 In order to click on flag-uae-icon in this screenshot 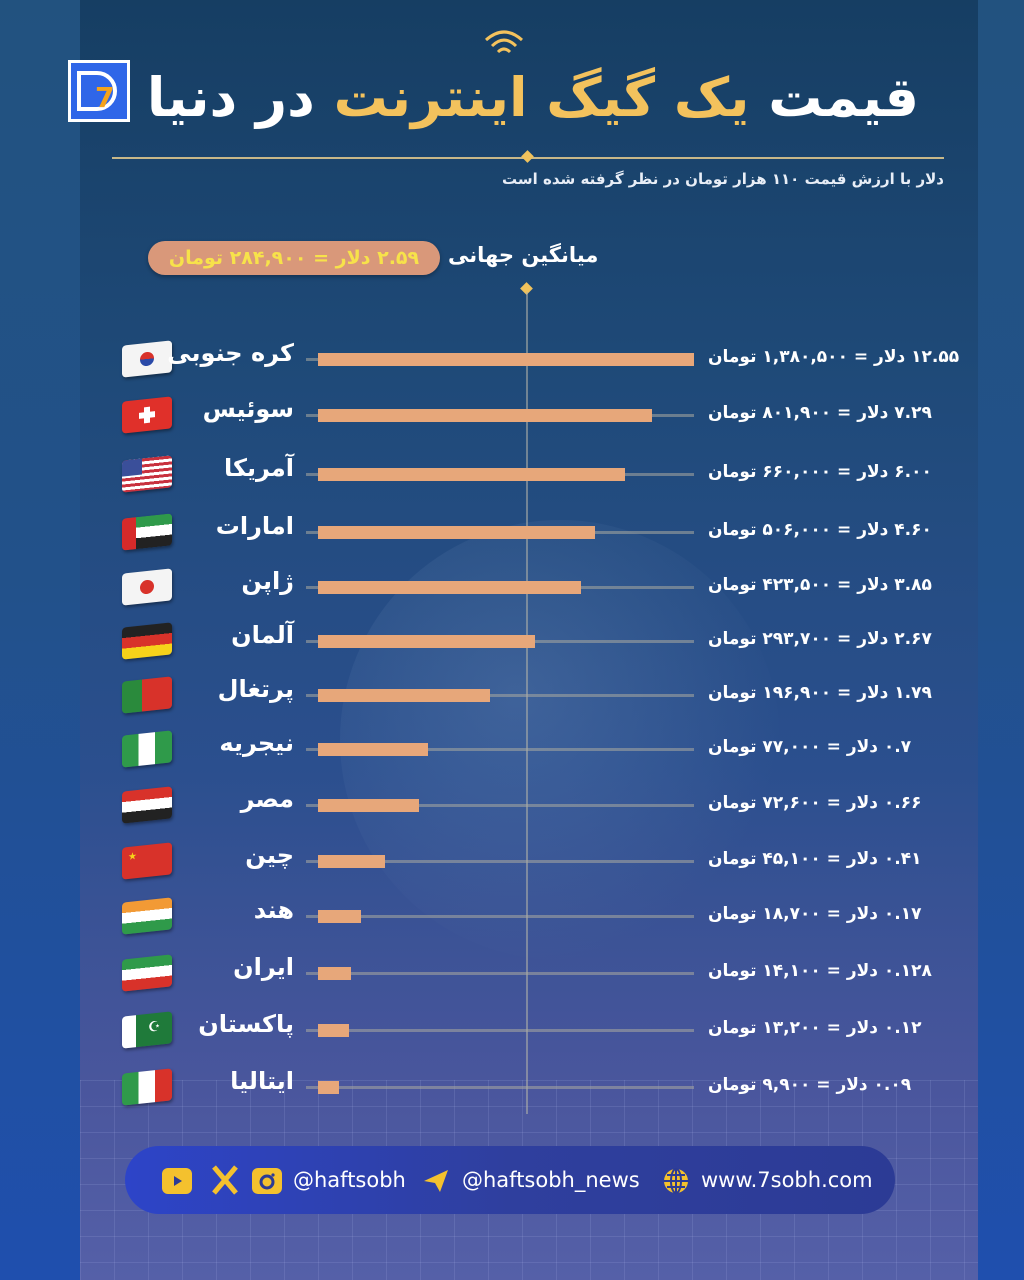, I will do `click(147, 532)`.